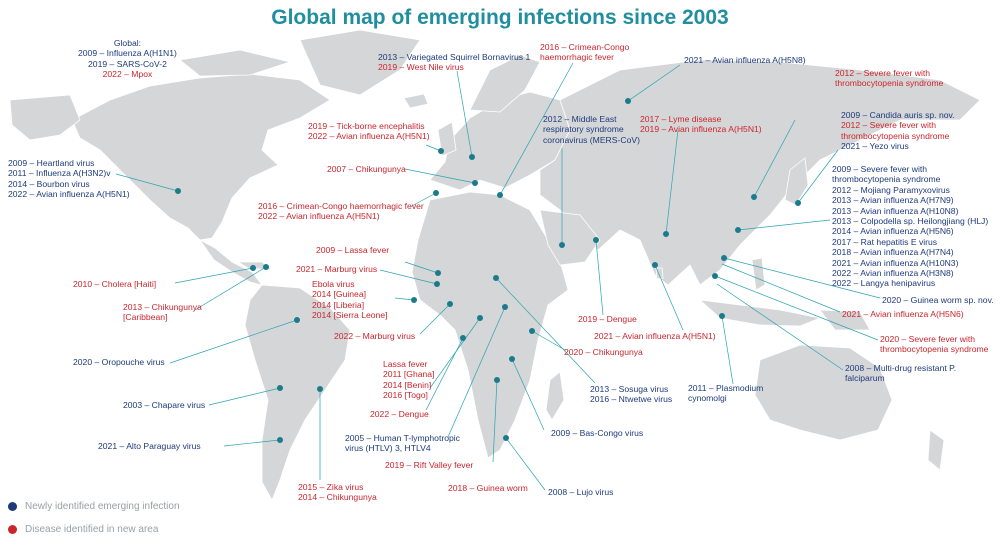 This screenshot has width=1000, height=543. What do you see at coordinates (585, 47) in the screenshot?
I see `annotation-line: 2016 – Crimean-Congo` at bounding box center [585, 47].